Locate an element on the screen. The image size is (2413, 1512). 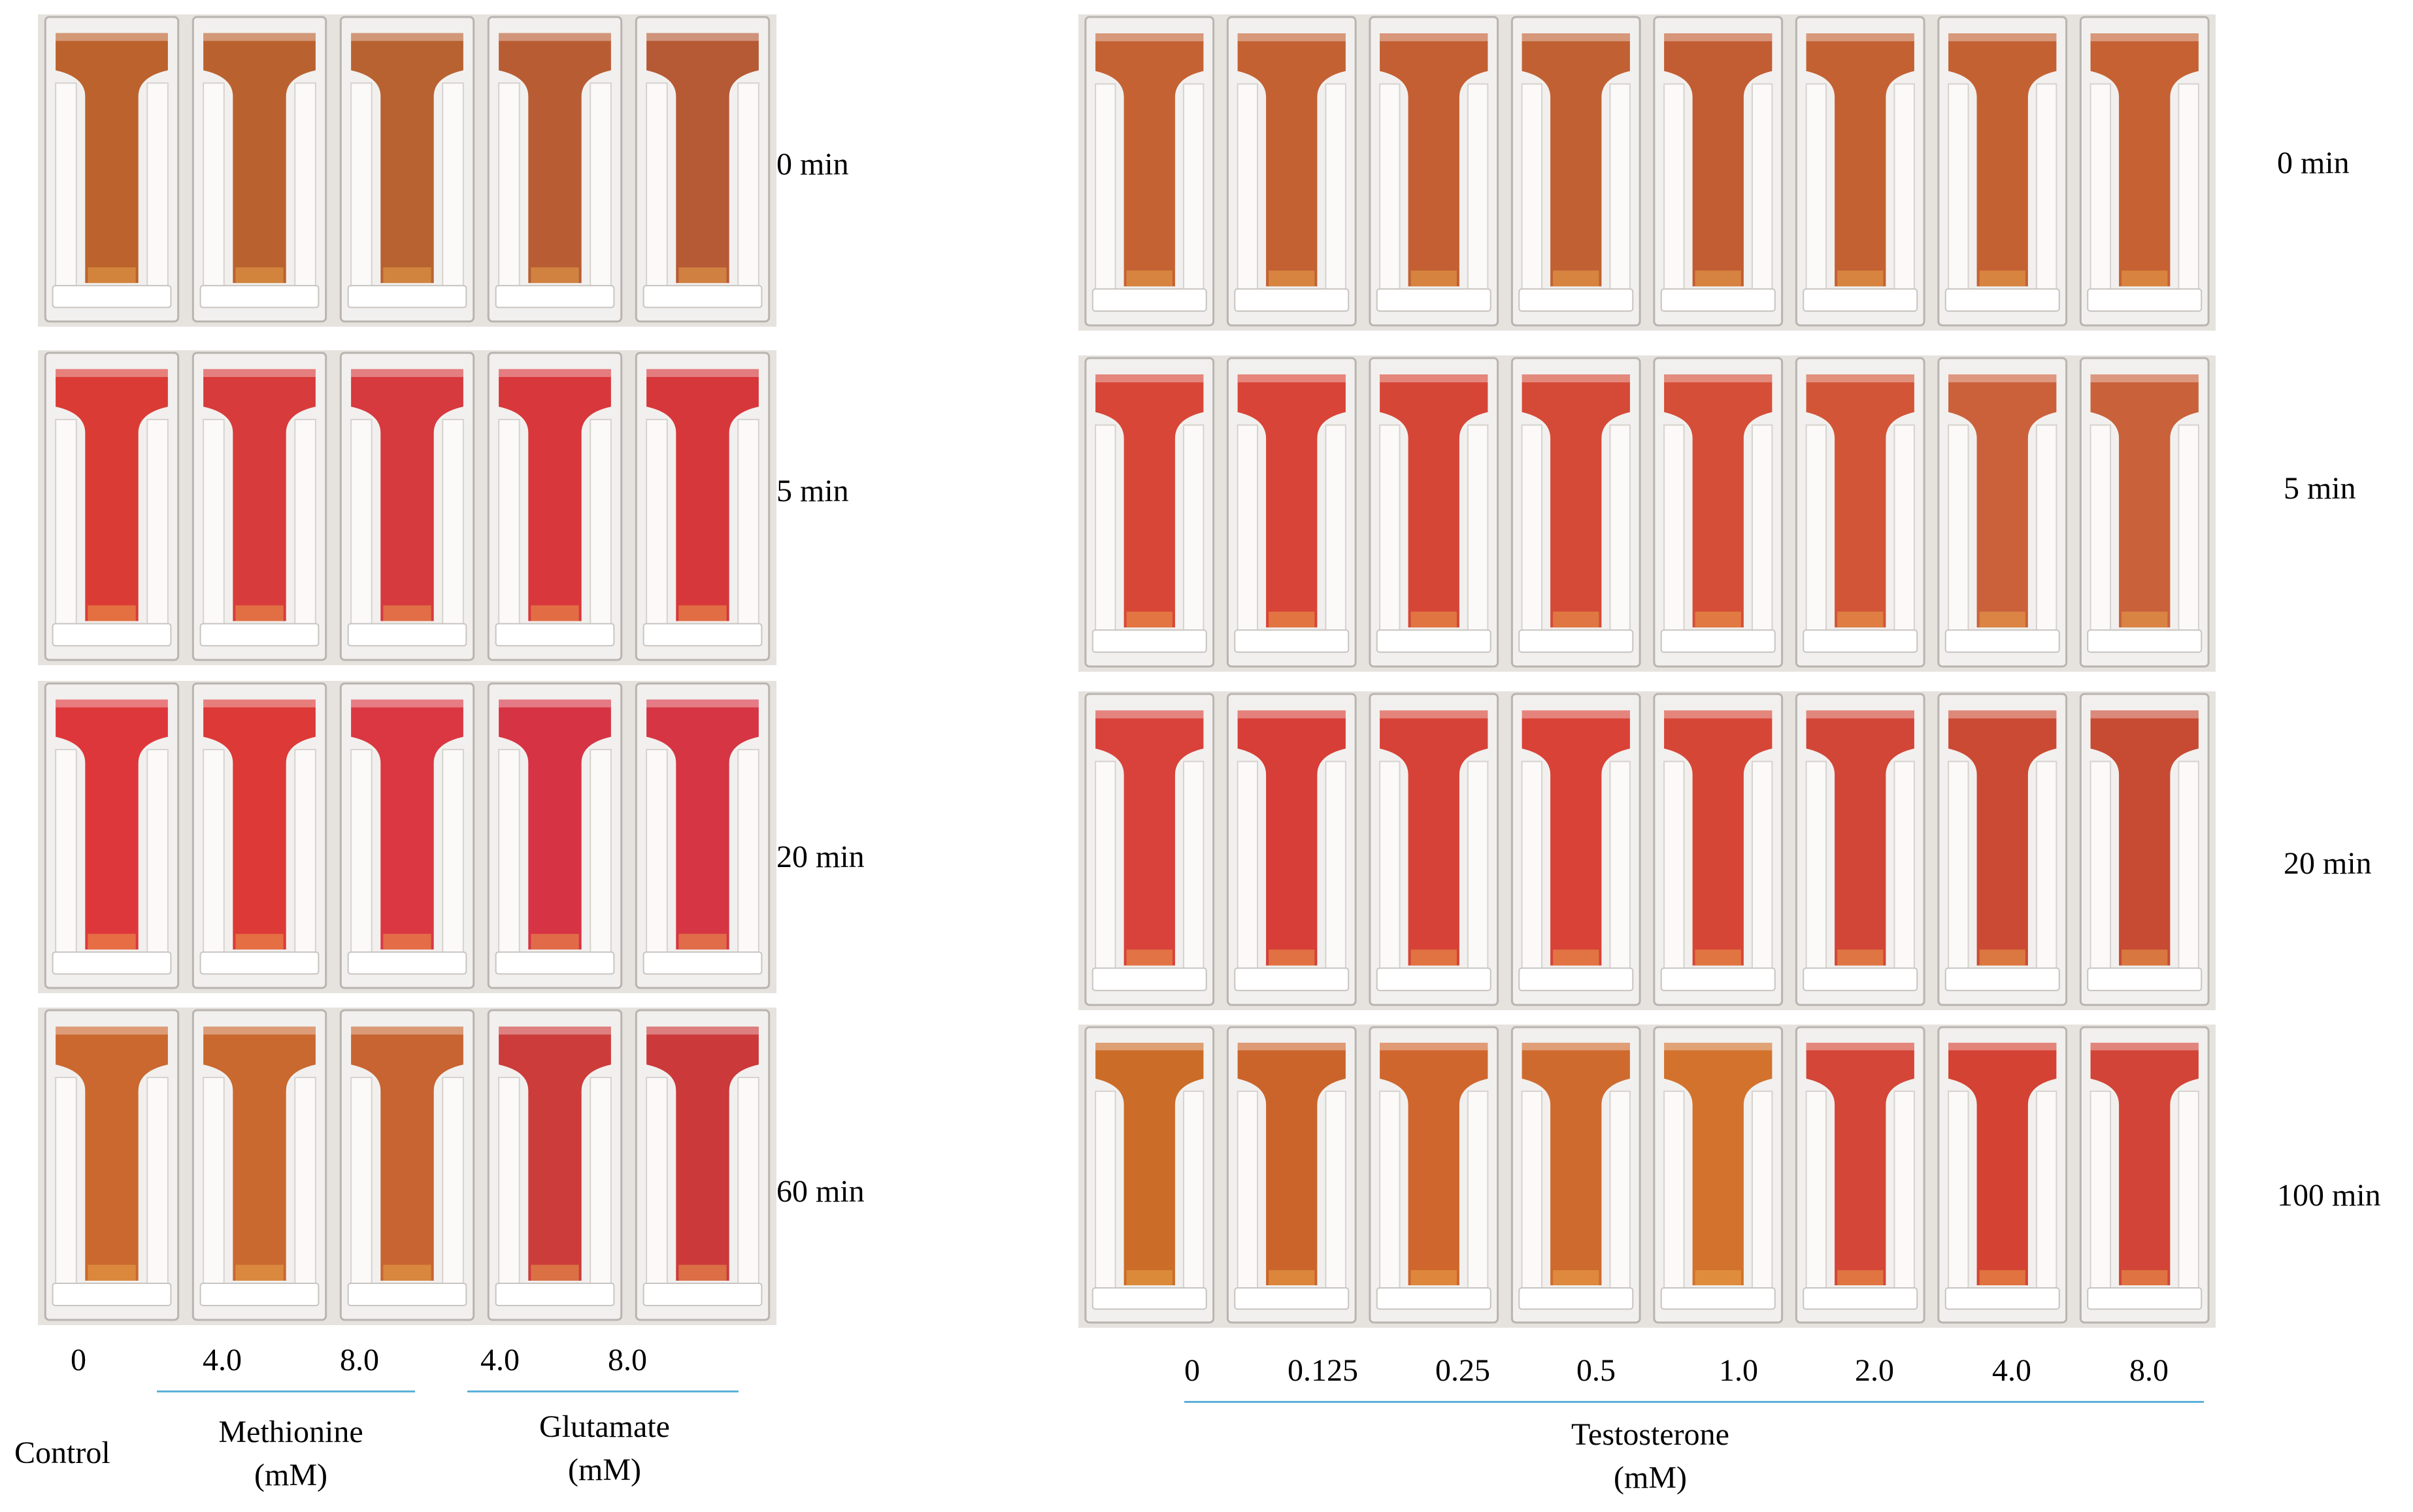
right-conc-2: 0.25 is located at coordinates (1462, 1370).